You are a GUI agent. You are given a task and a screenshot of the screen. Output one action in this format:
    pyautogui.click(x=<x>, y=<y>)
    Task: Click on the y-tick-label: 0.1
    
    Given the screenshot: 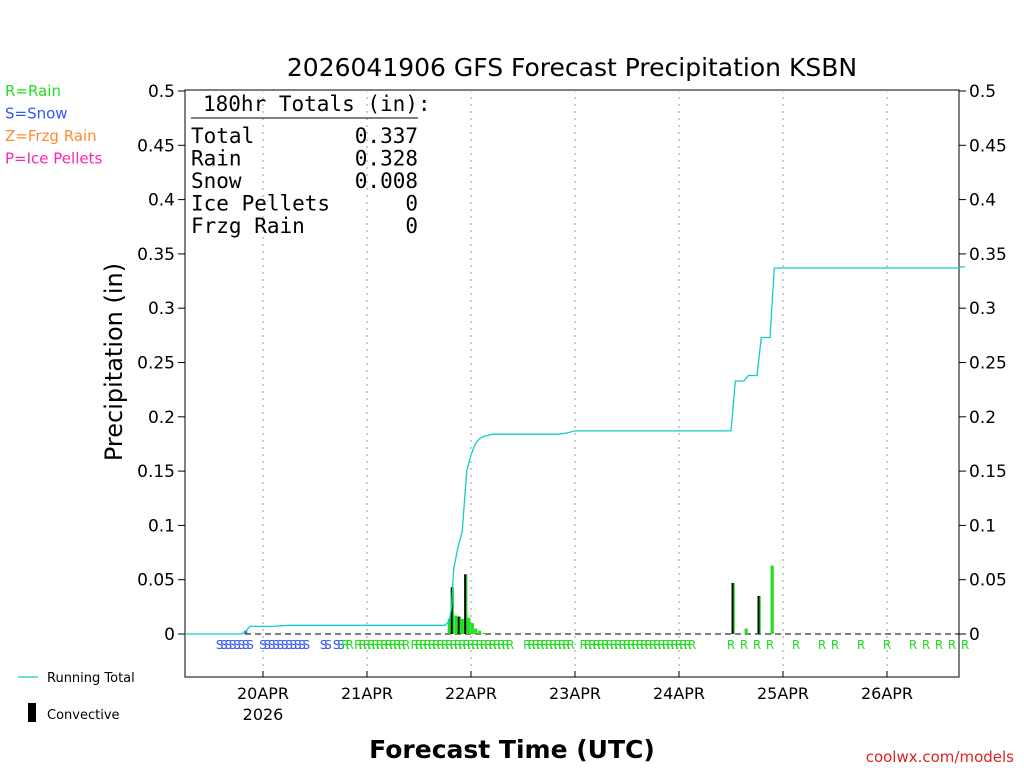 What is the action you would take?
    pyautogui.click(x=982, y=526)
    